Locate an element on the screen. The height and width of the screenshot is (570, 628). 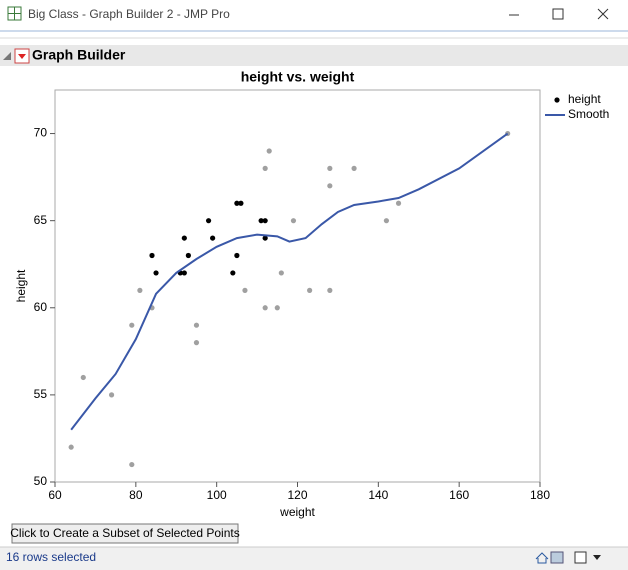
home-icon is located at coordinates (542, 558).